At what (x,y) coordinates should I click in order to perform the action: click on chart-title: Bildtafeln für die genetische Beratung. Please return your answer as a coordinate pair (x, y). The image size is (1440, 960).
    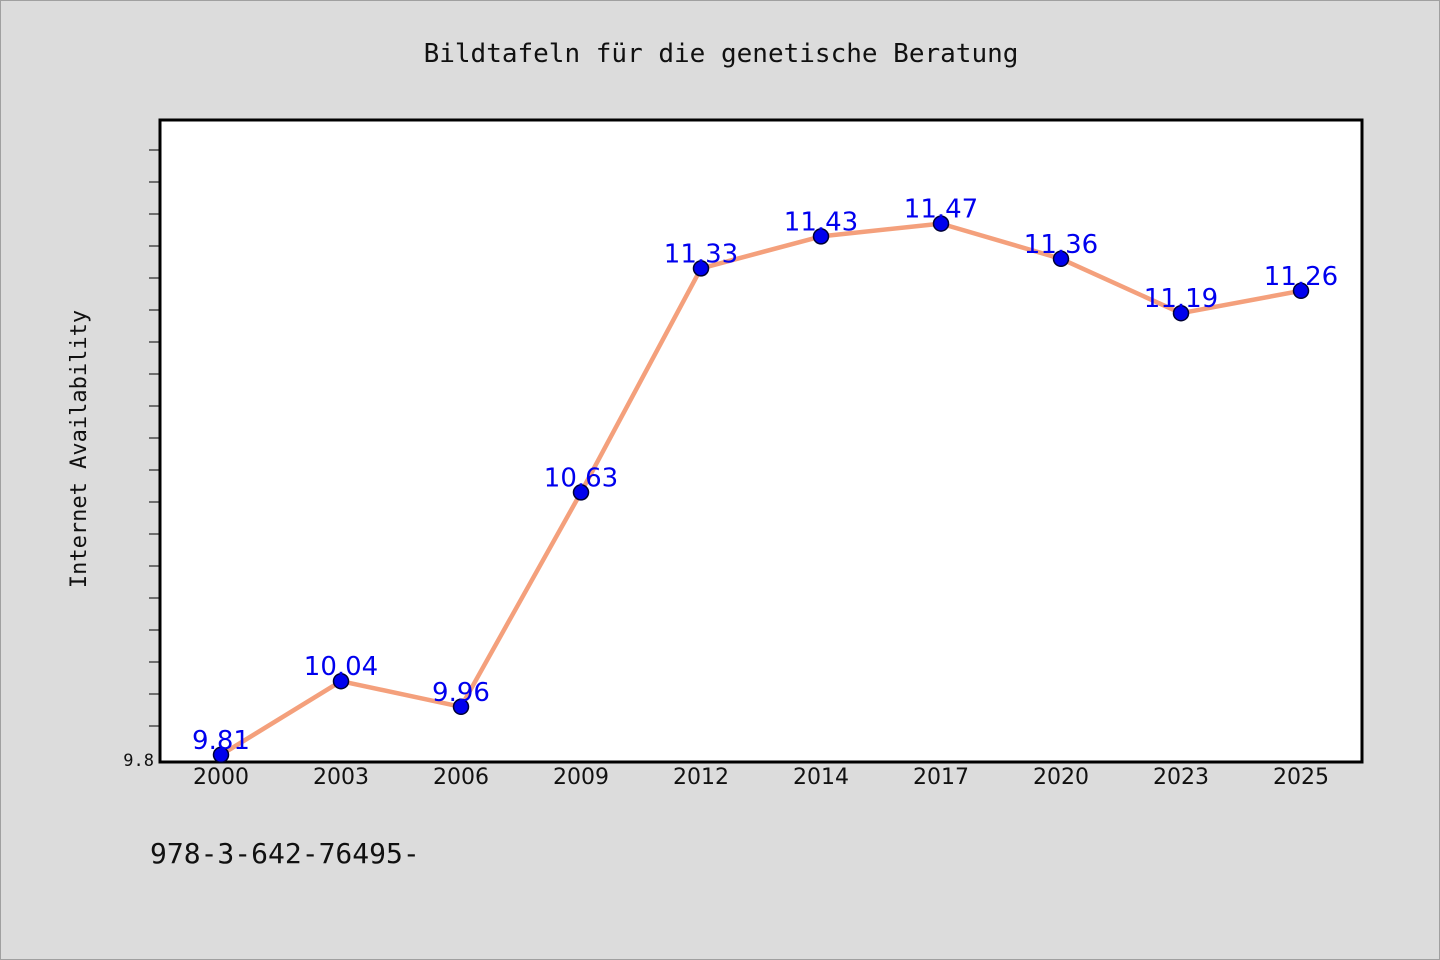
    Looking at the image, I should click on (721, 54).